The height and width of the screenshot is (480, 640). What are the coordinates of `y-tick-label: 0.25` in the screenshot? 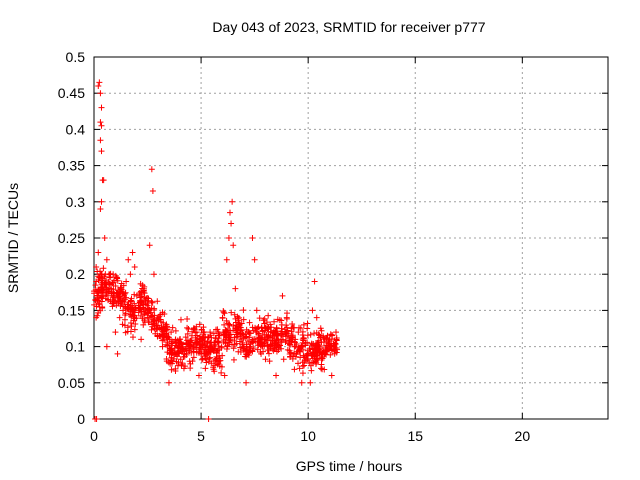 It's located at (71, 238).